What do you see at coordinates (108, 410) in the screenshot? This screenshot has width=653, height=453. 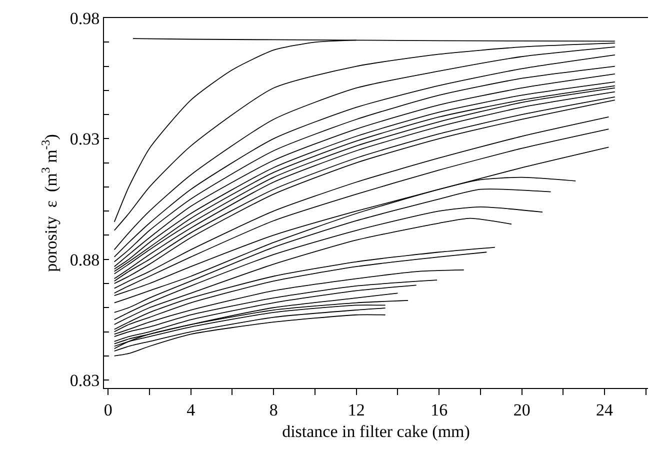 I see `x-tick-label: 0` at bounding box center [108, 410].